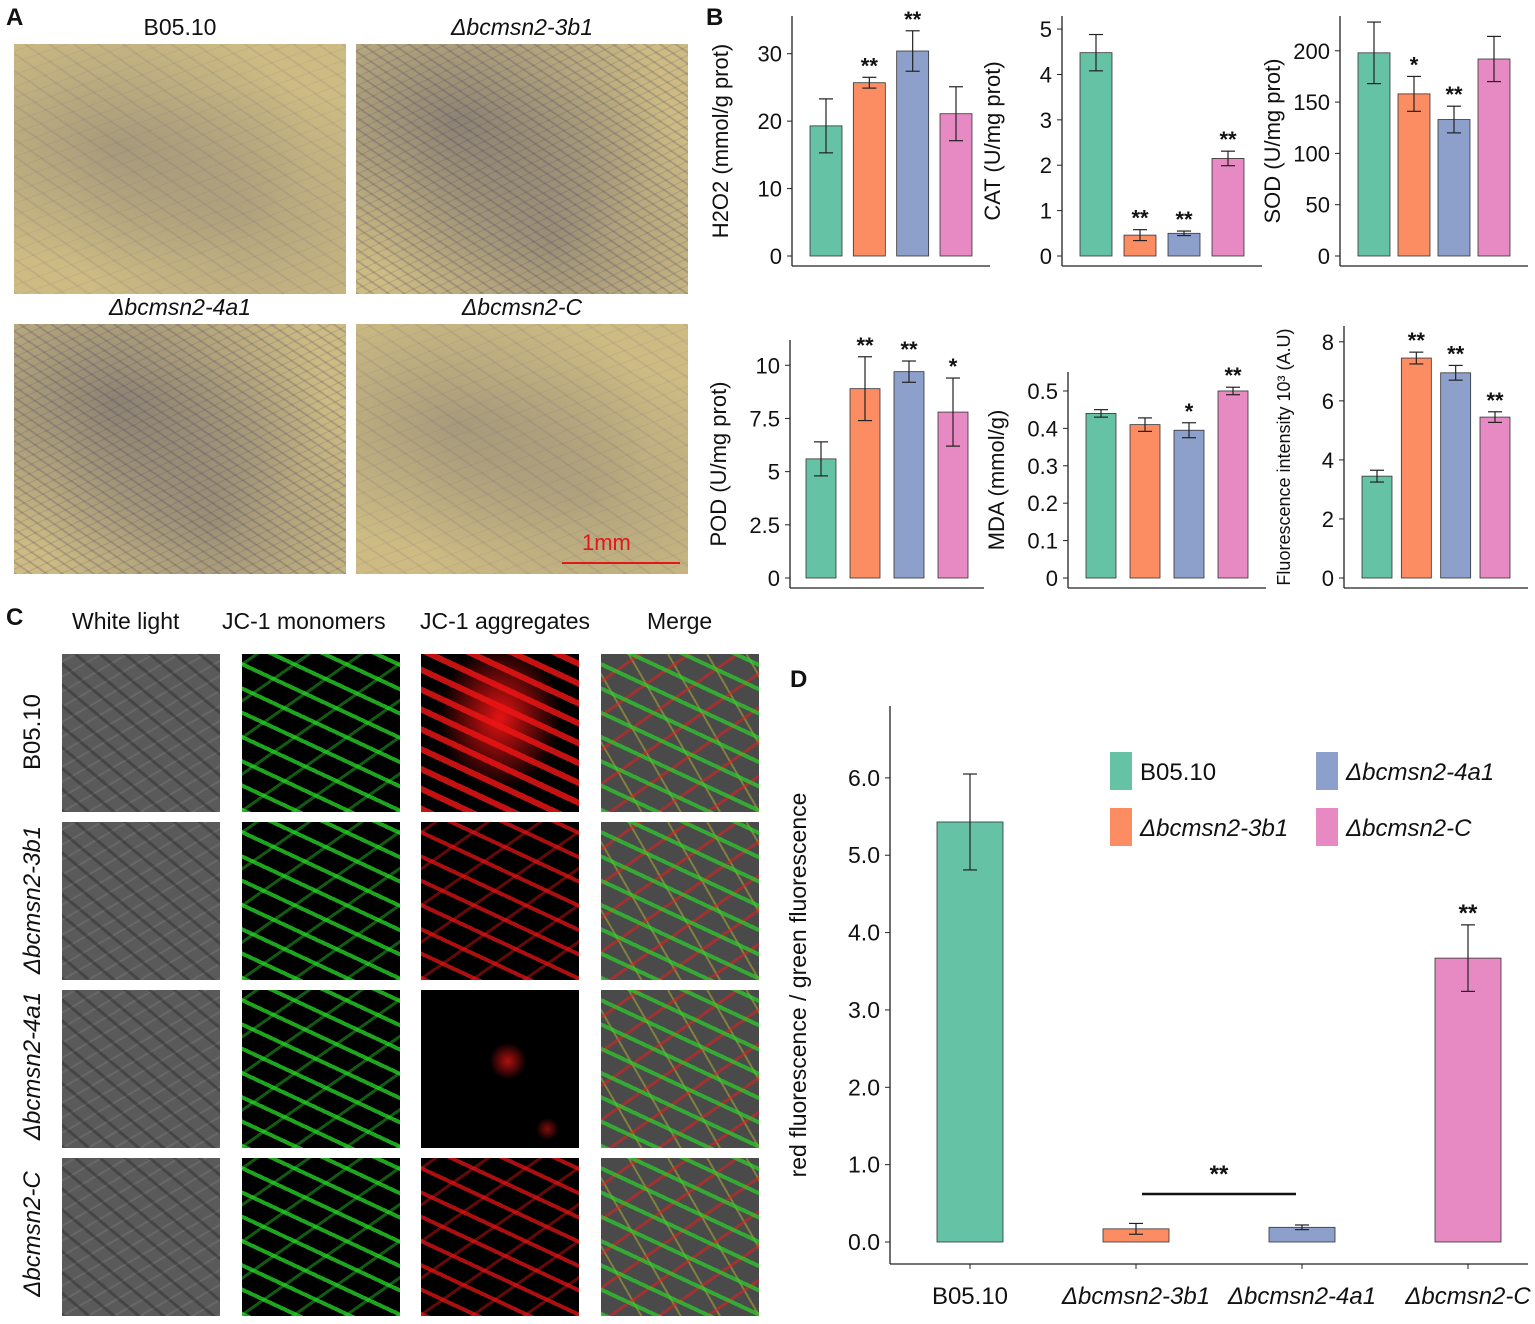 The width and height of the screenshot is (1535, 1324). I want to click on y-tick-label-4-0: 0, so click(1052, 578).